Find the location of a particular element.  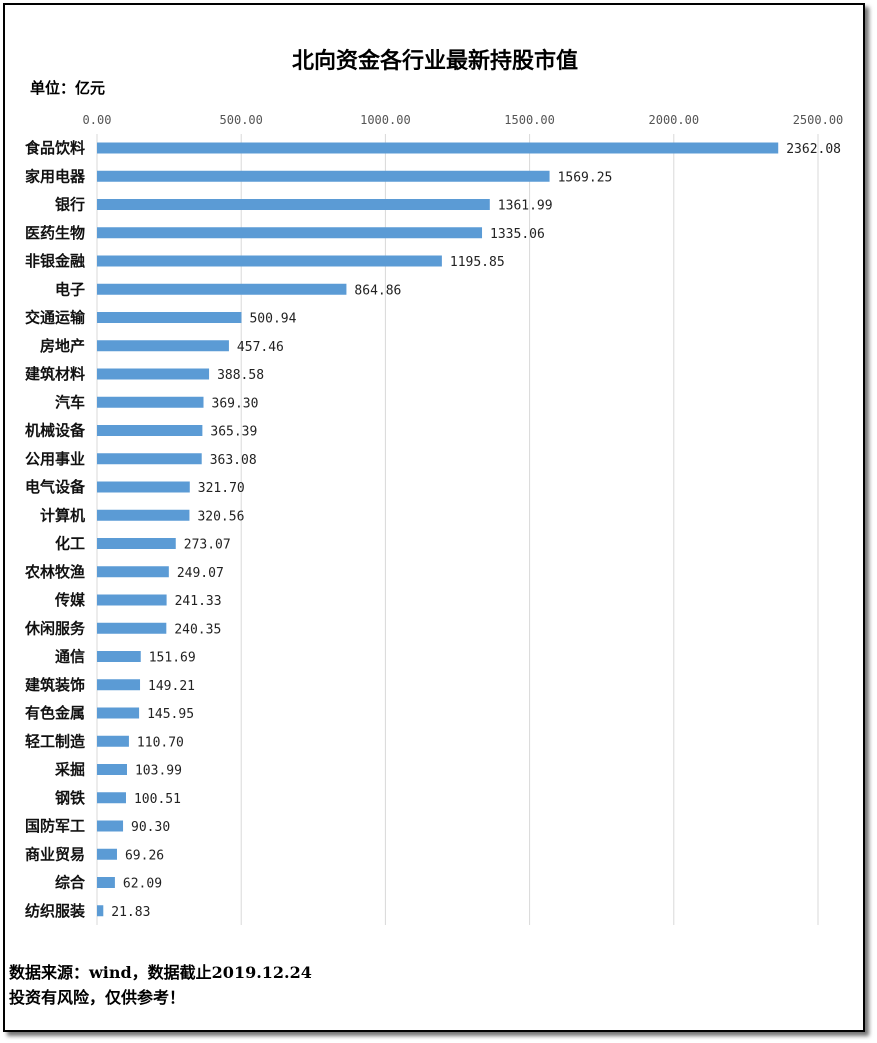

data-label: 273.07 is located at coordinates (207, 545).